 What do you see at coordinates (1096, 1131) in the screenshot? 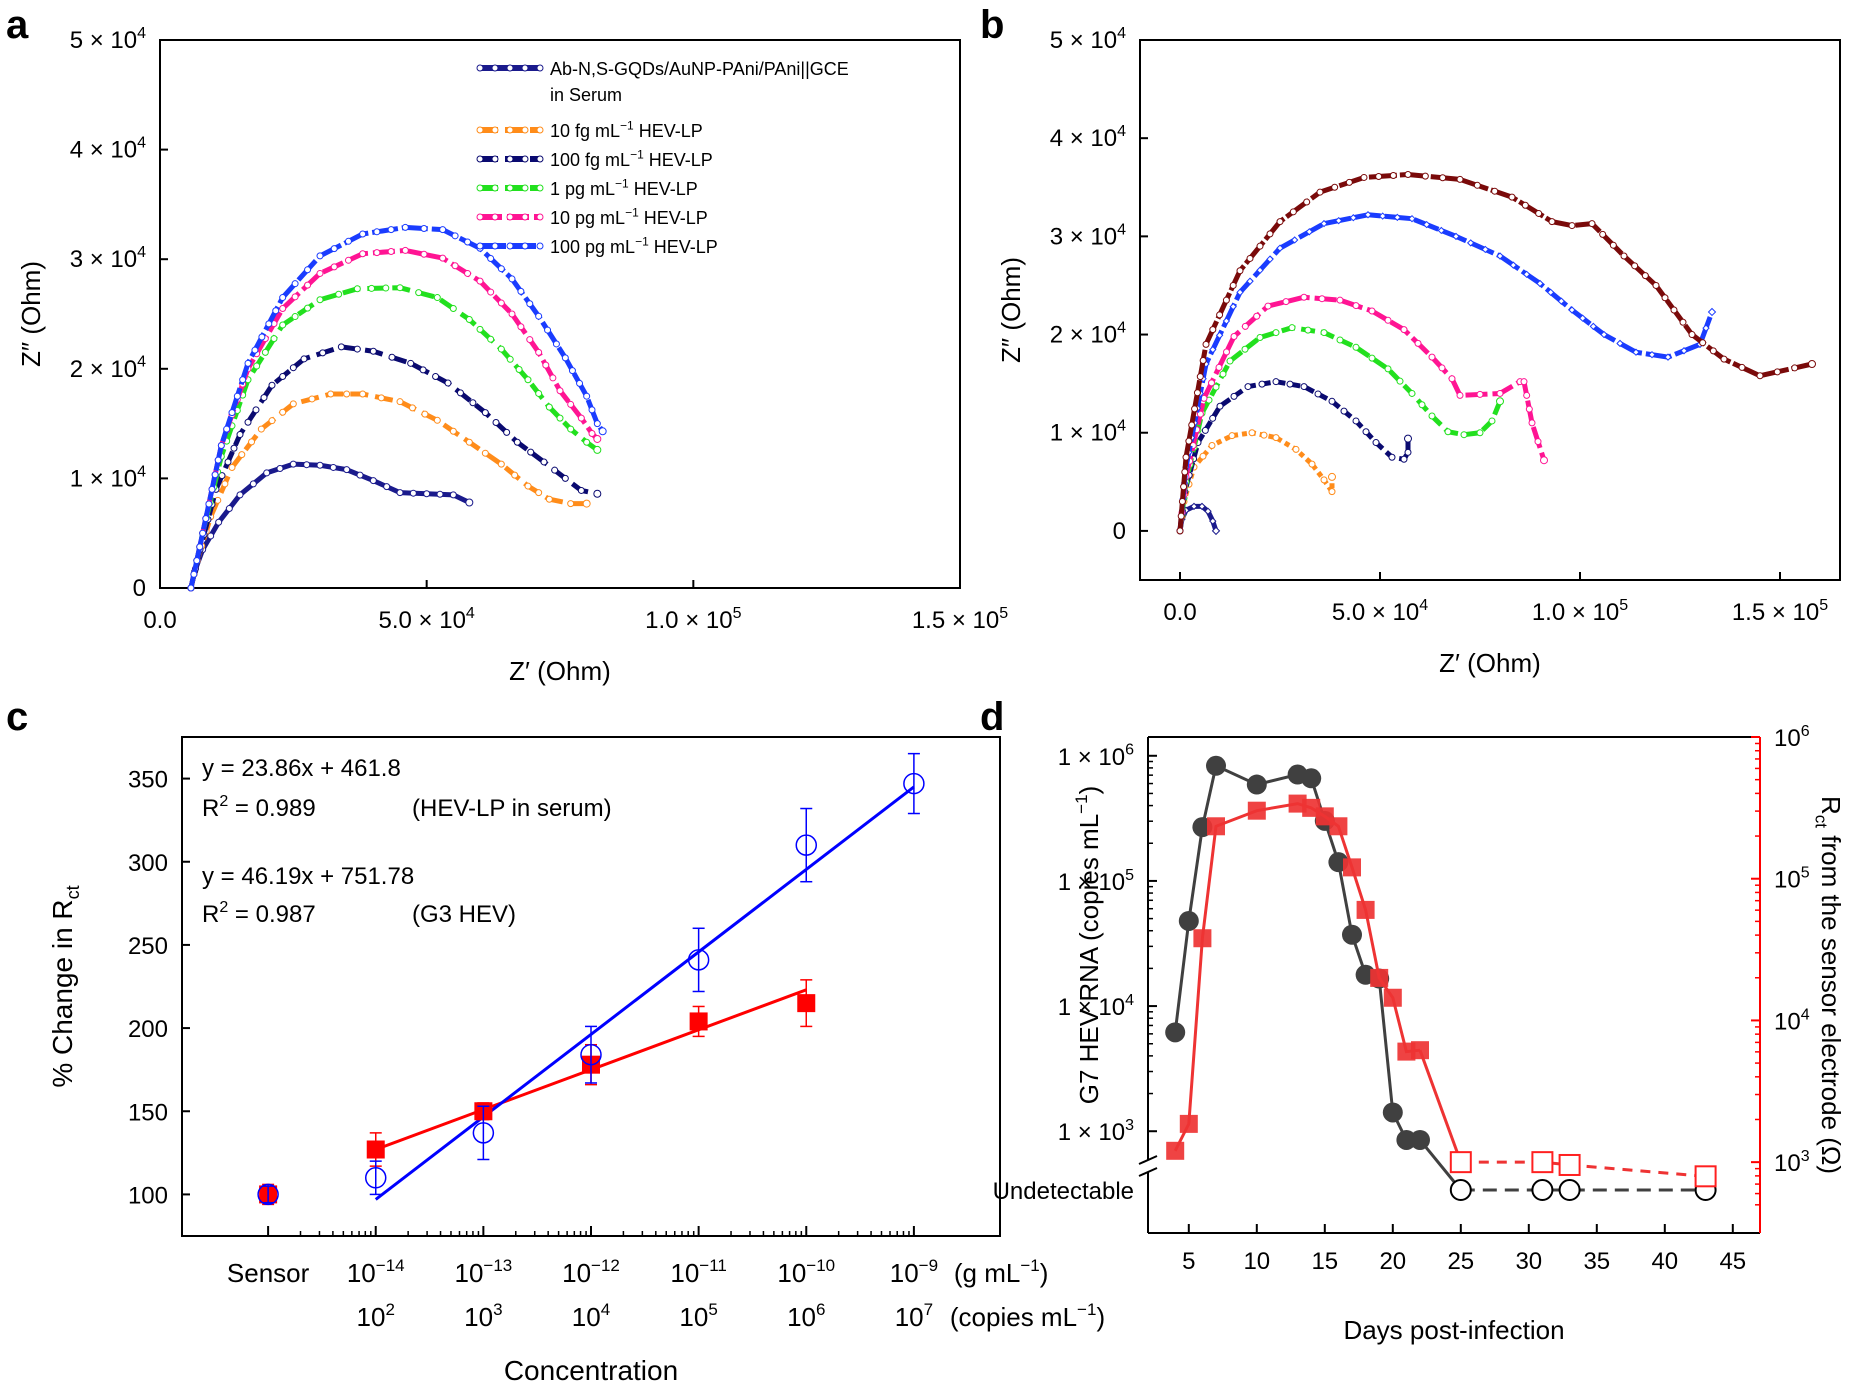
I see `left-tick-label: 1 × 10³` at bounding box center [1096, 1131].